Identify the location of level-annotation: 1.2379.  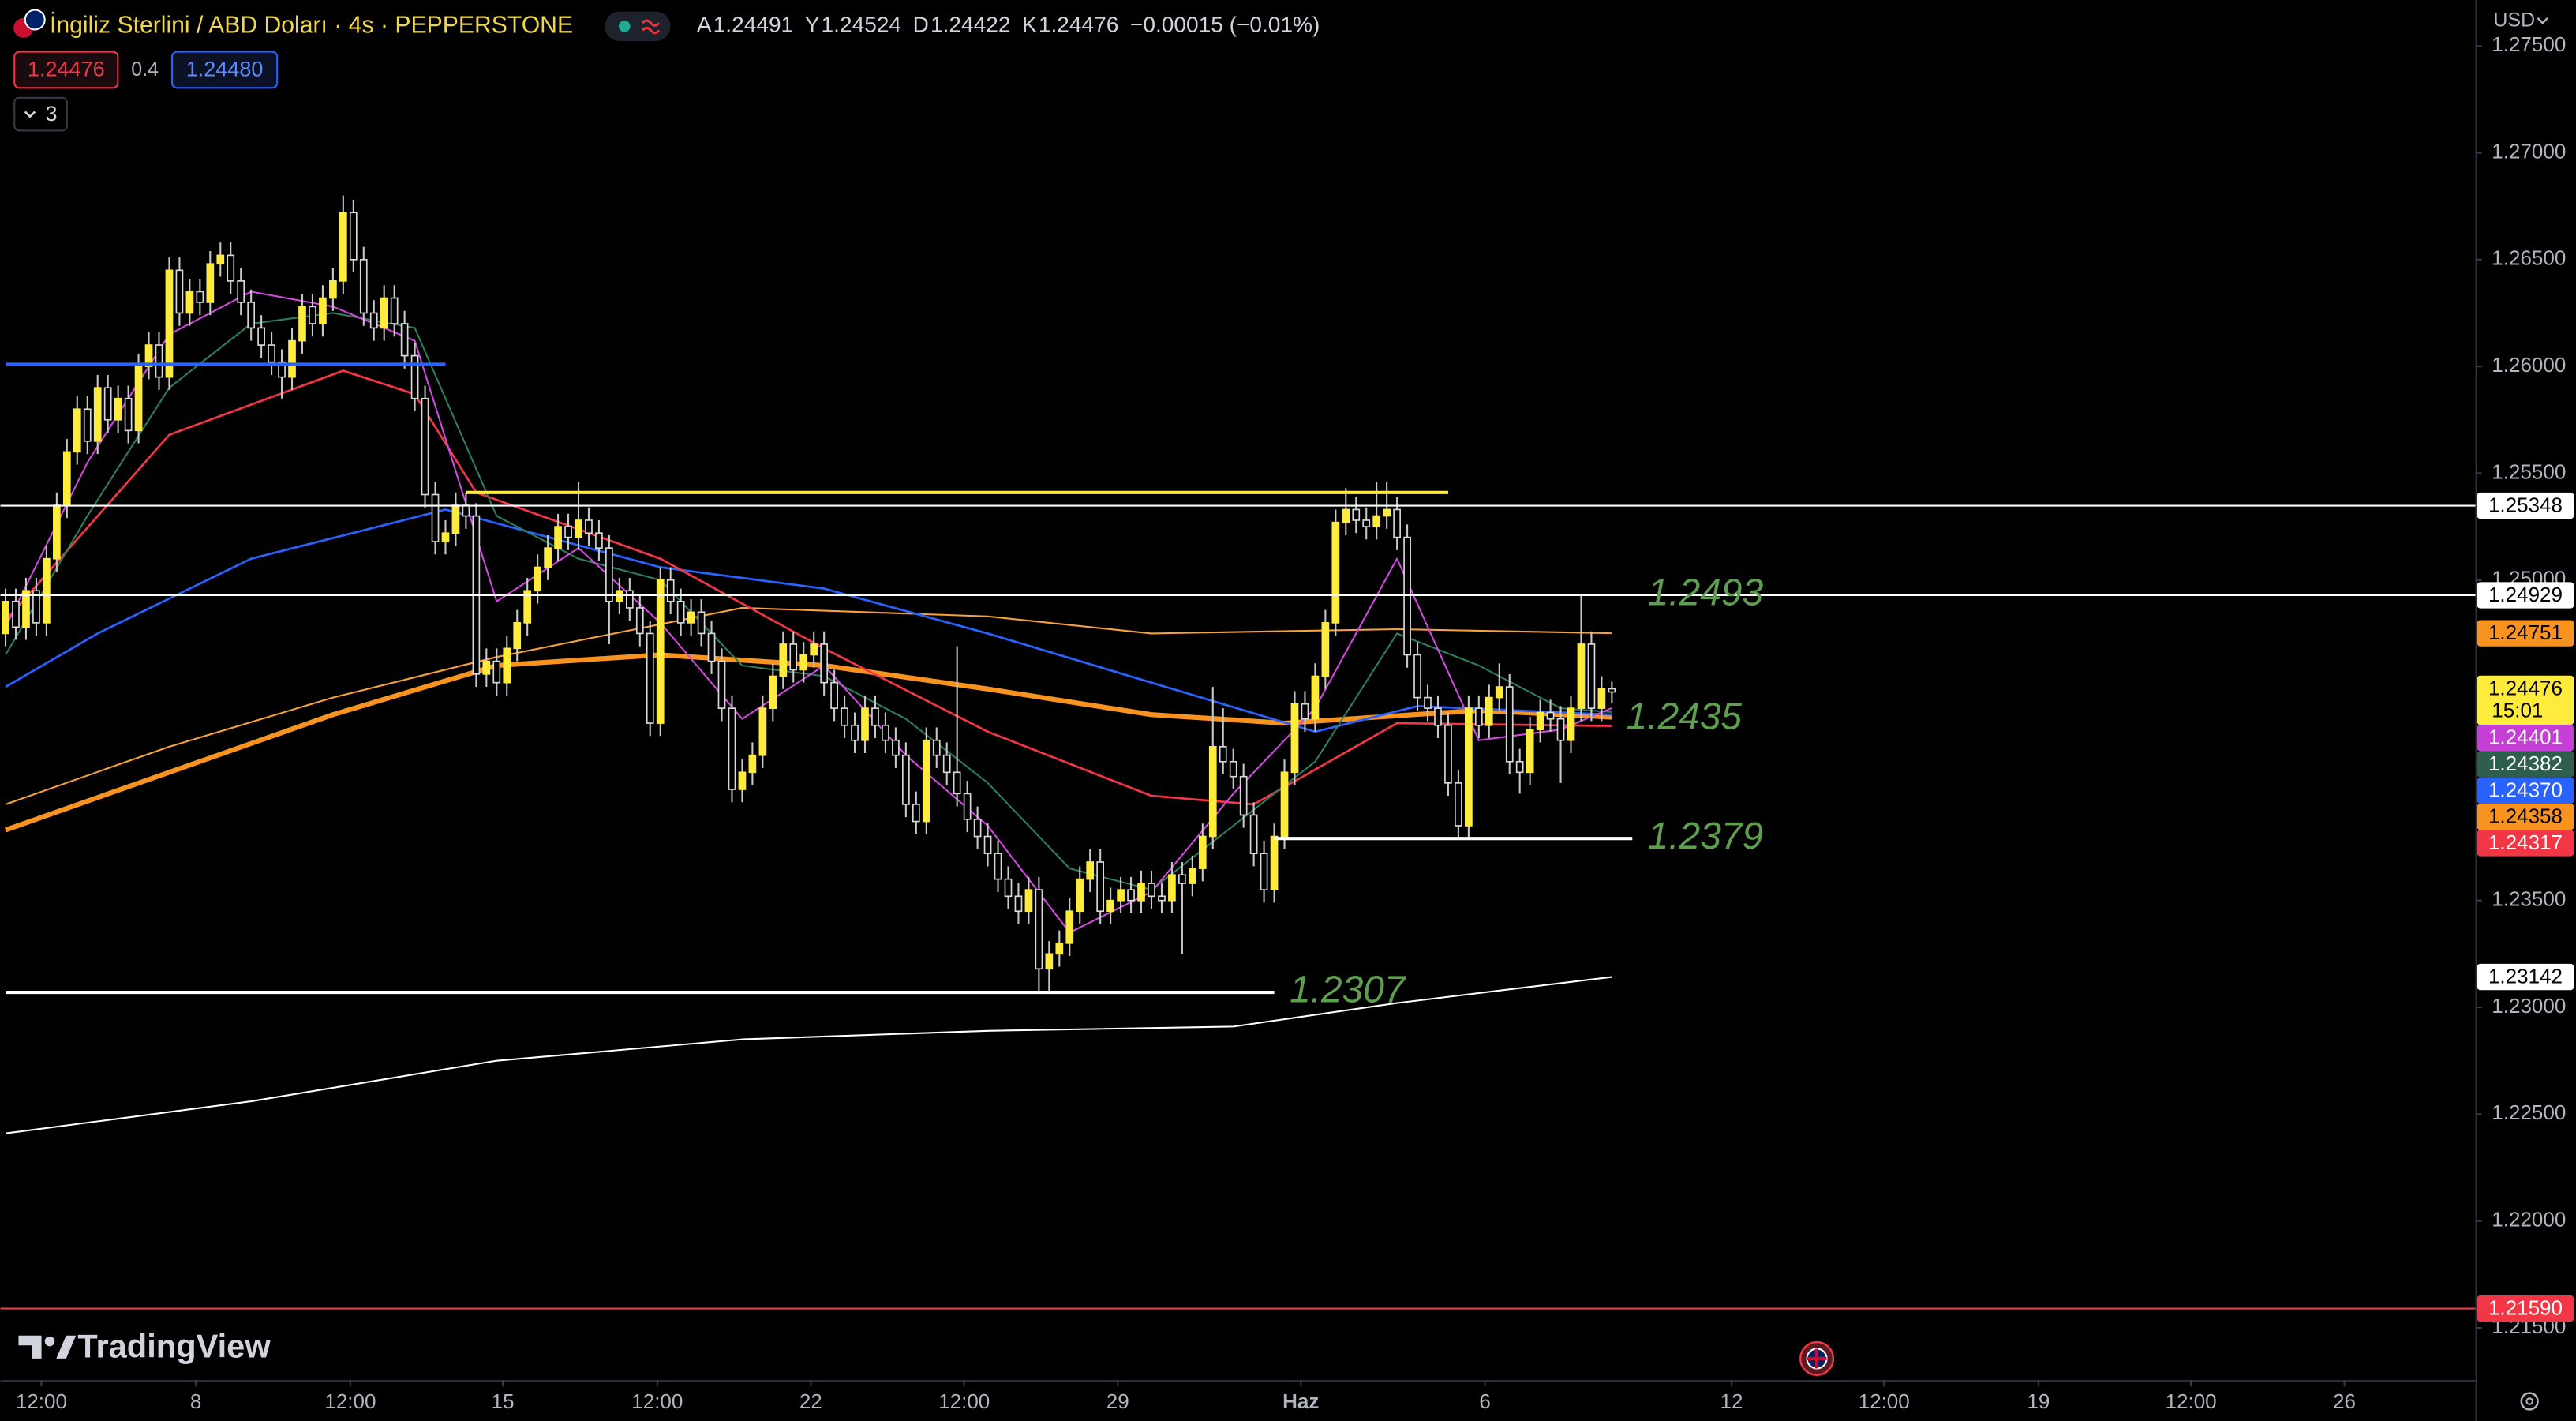
(1705, 836).